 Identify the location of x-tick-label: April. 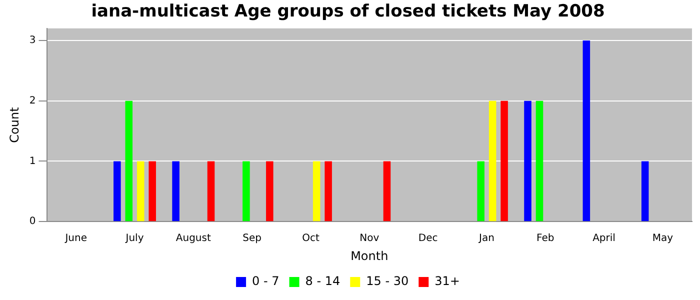
(604, 238).